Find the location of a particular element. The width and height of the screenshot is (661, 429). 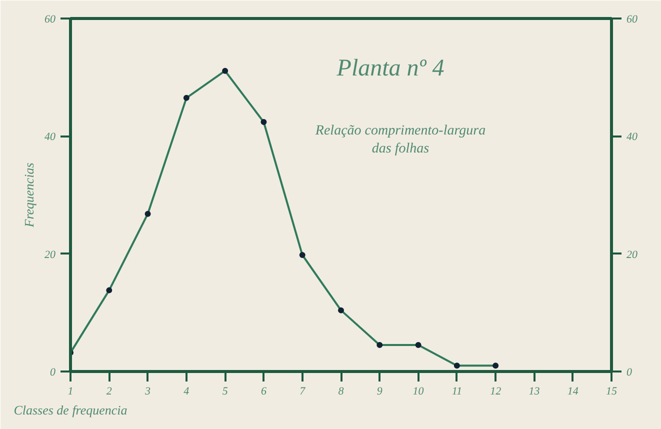

x-tick-label: 9 is located at coordinates (379, 392).